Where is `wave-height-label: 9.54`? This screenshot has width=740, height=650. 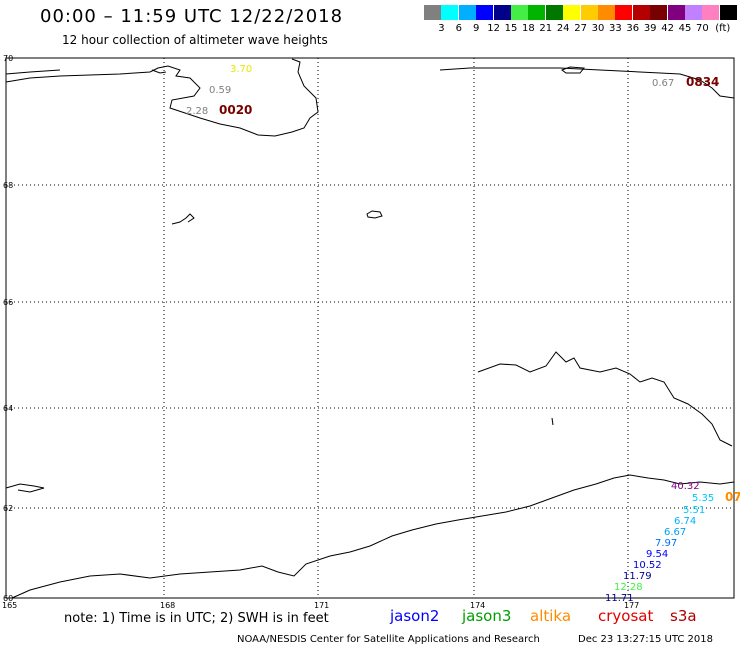
wave-height-label: 9.54 is located at coordinates (657, 554).